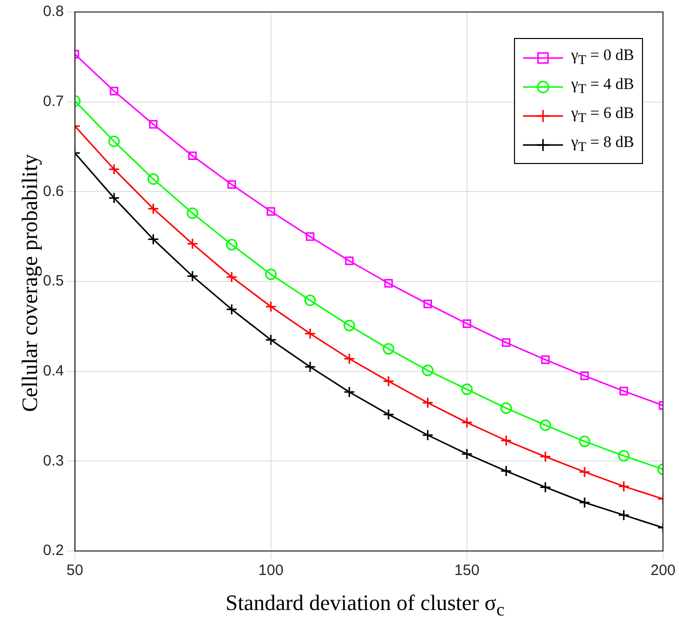  I want to click on legend-label: γ$_{T}$ = 4 dB, so click(602, 87).